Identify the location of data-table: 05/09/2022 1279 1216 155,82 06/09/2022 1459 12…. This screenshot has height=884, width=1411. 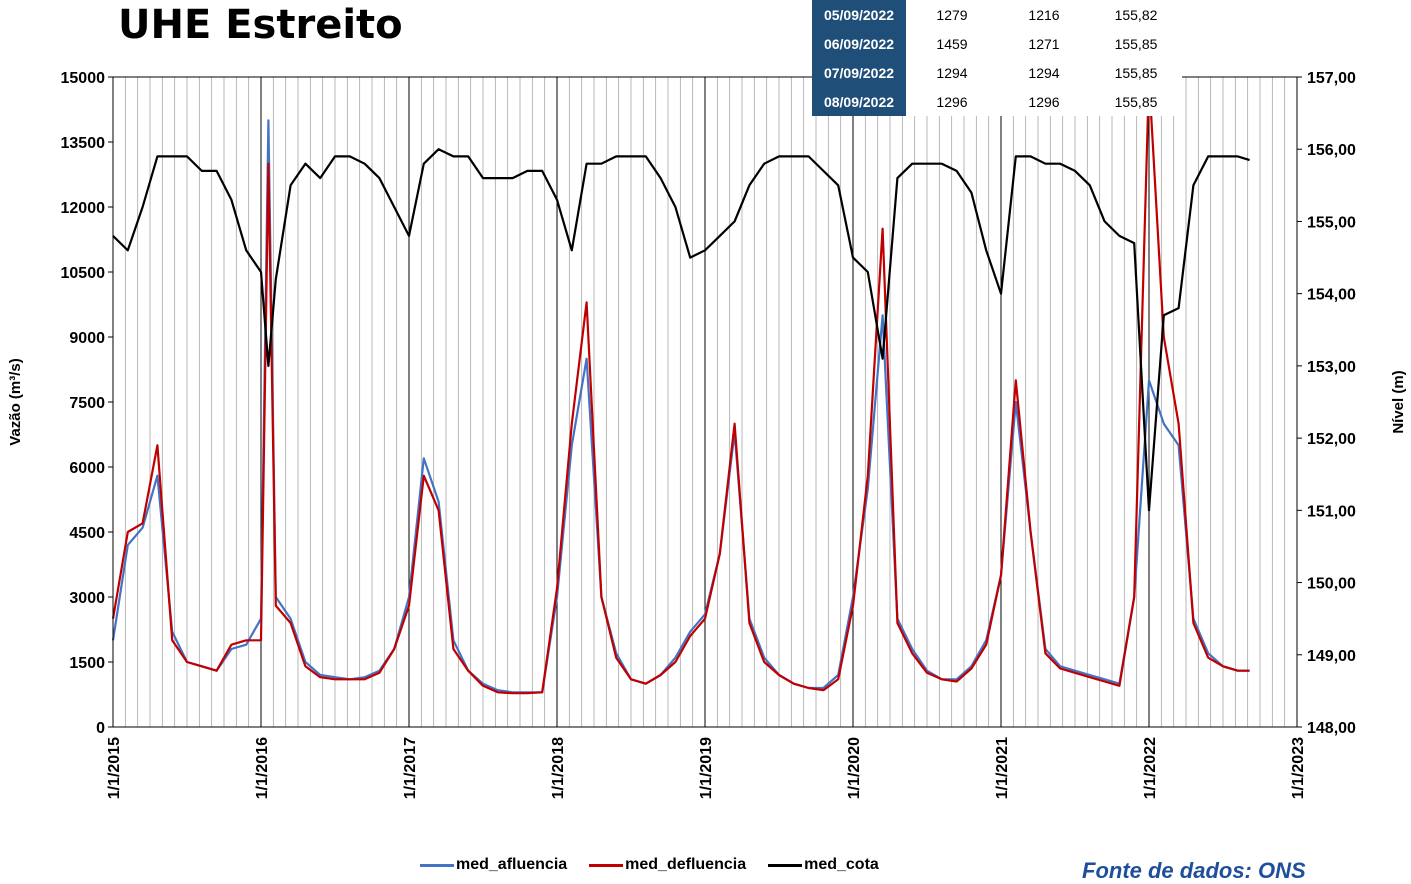
(997, 58).